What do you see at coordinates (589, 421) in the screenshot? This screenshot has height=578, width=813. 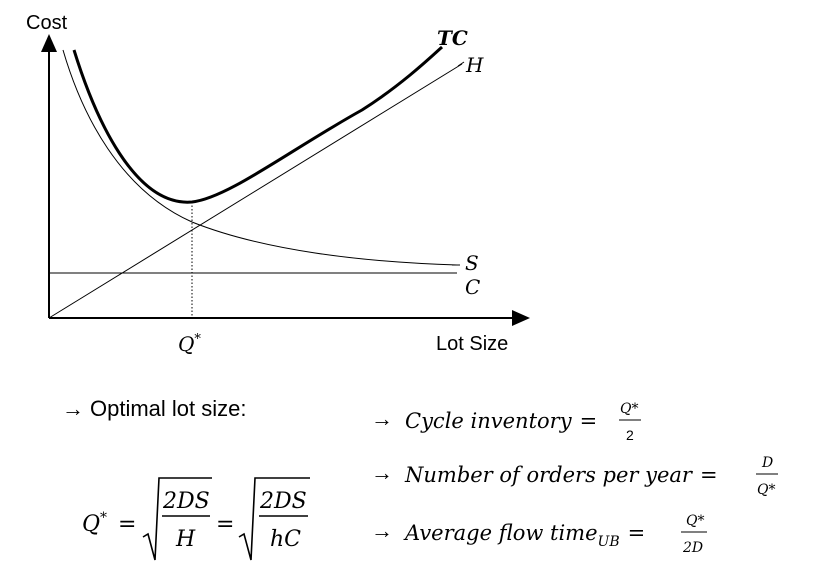 I see `cycle-equals: =` at bounding box center [589, 421].